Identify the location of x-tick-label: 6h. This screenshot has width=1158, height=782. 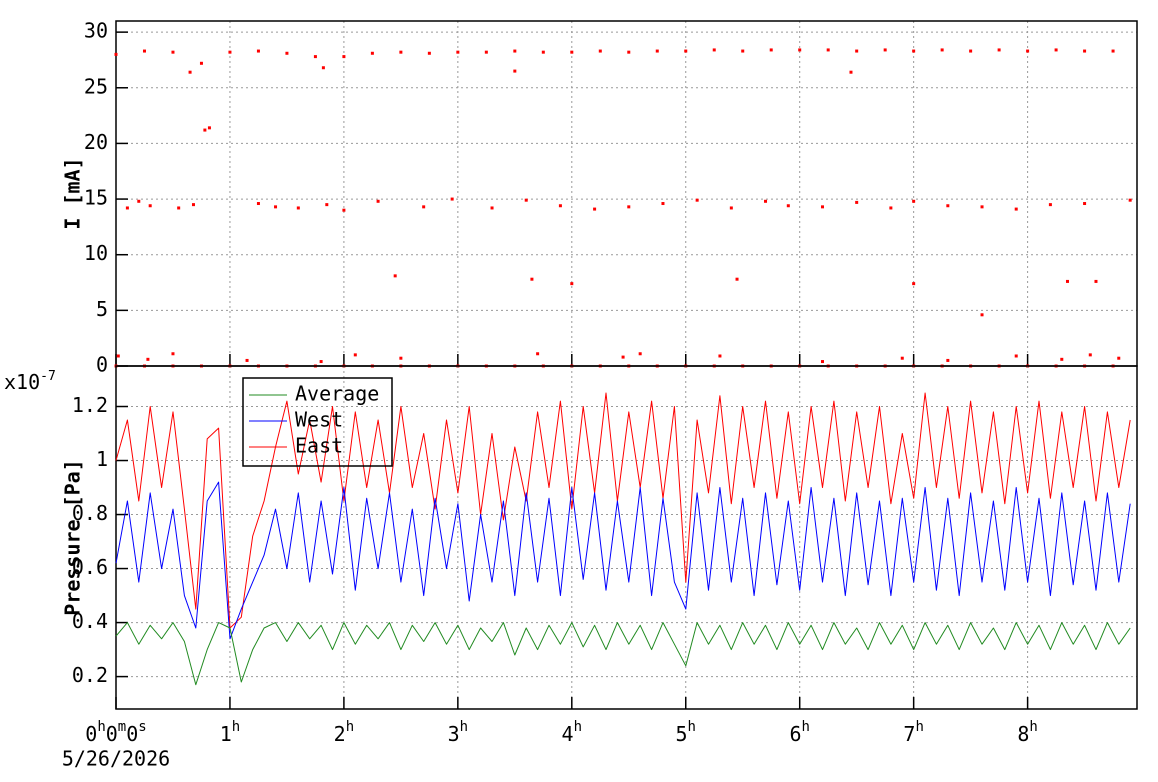
(799, 732).